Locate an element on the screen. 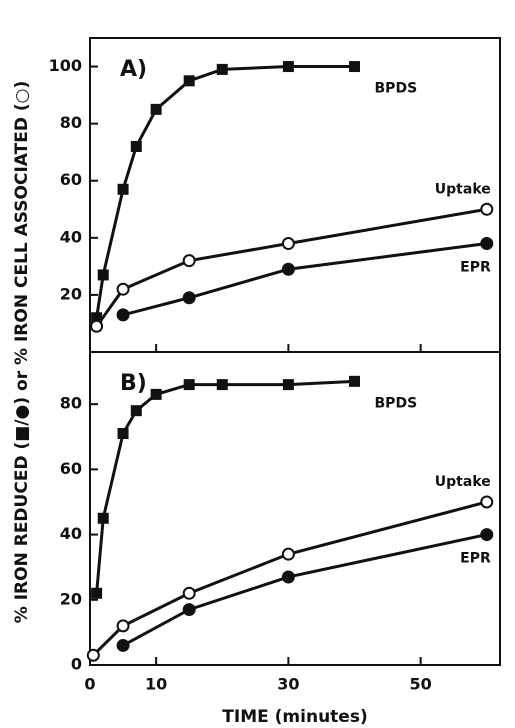 This screenshot has width=515, height=728. x-tick-label: 0 is located at coordinates (89, 684).